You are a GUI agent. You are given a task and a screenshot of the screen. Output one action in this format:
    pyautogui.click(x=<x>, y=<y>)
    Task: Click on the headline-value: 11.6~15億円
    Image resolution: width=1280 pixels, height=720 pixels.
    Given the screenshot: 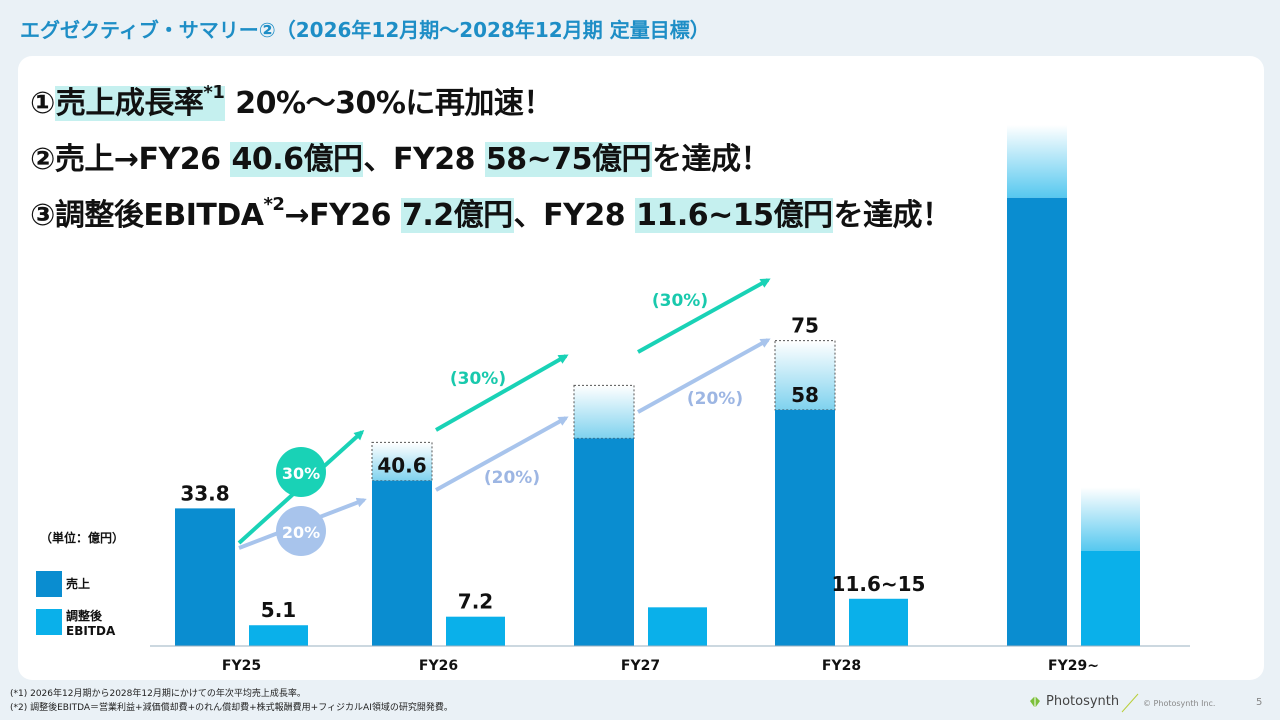 What is the action you would take?
    pyautogui.click(x=734, y=215)
    